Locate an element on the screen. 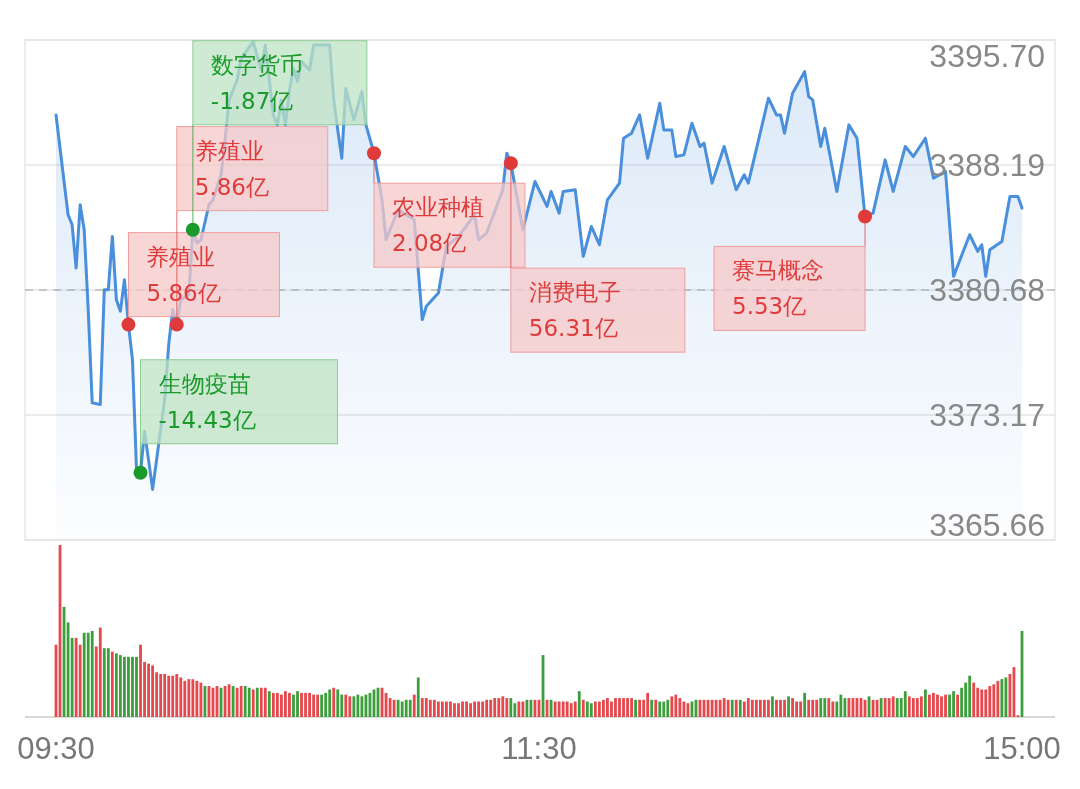  x-tick-label: 11:30 is located at coordinates (539, 748).